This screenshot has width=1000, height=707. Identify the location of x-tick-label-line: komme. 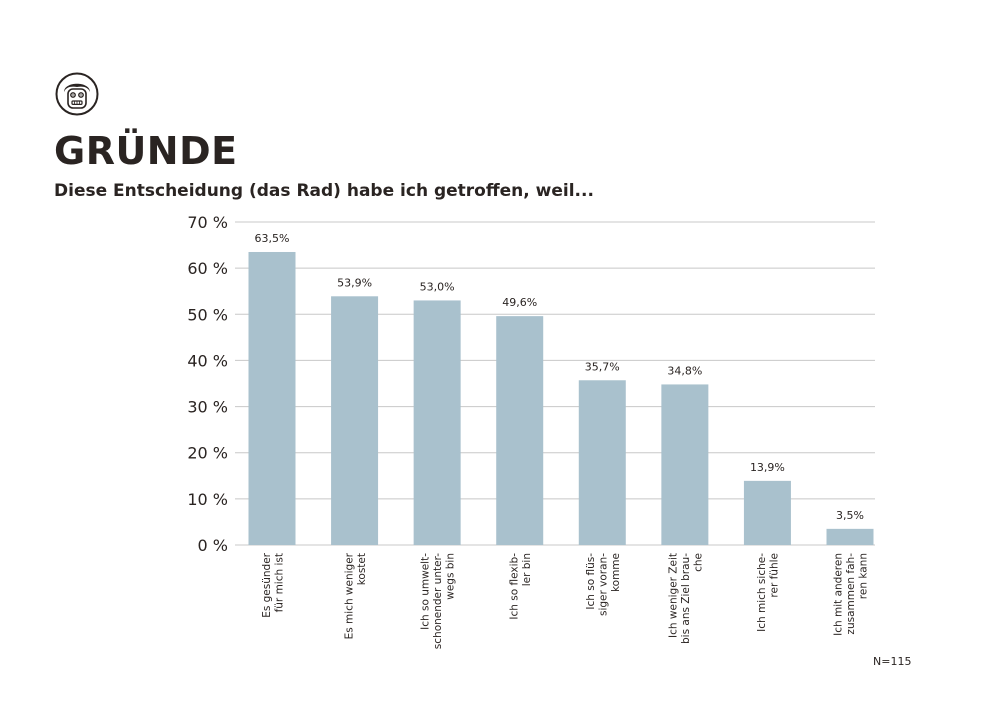
(616, 572).